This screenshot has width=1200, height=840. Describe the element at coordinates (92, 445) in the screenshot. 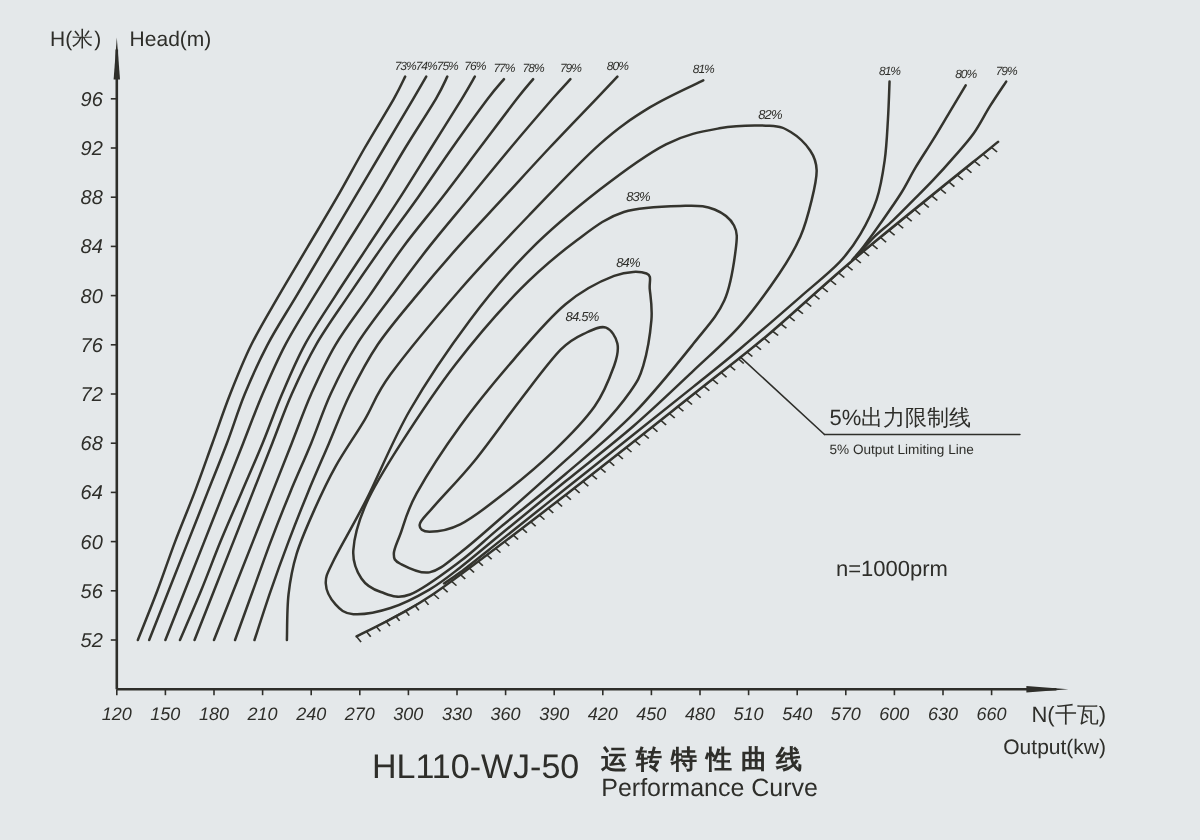

I see `y-tick-label: 68` at that location.